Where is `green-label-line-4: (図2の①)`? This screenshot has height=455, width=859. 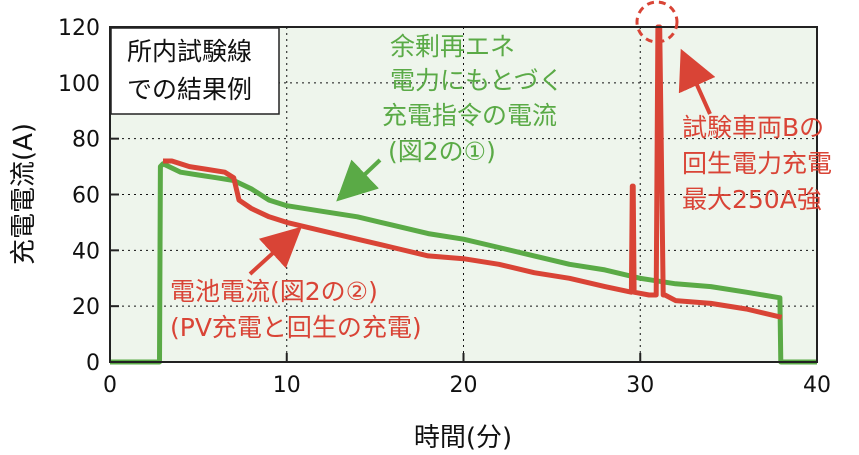
green-label-line-4: (図2の①) is located at coordinates (442, 151).